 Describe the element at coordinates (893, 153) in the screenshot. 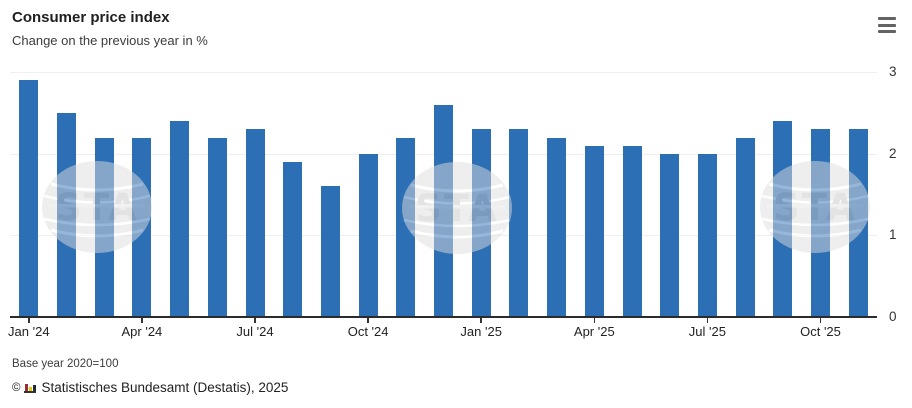

I see `y-axis-label: 2` at that location.